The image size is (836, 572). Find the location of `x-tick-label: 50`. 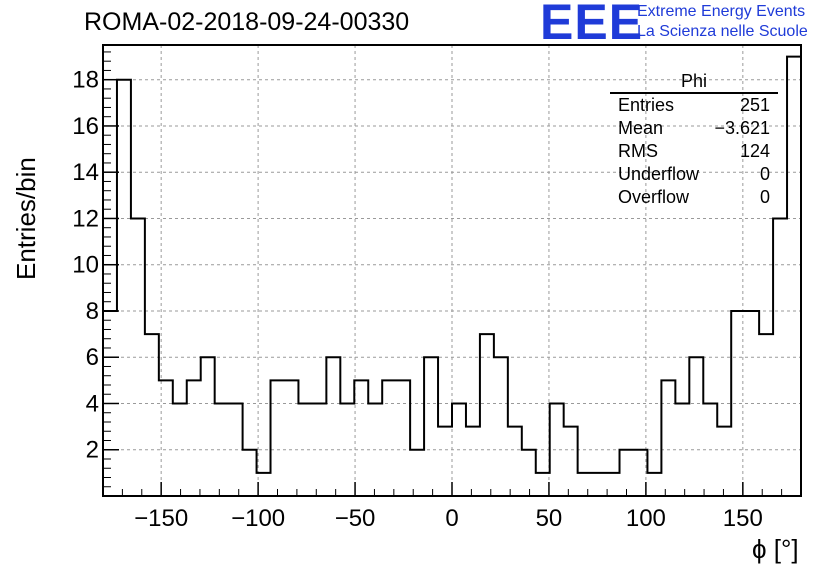

x-tick-label: 50 is located at coordinates (549, 518).